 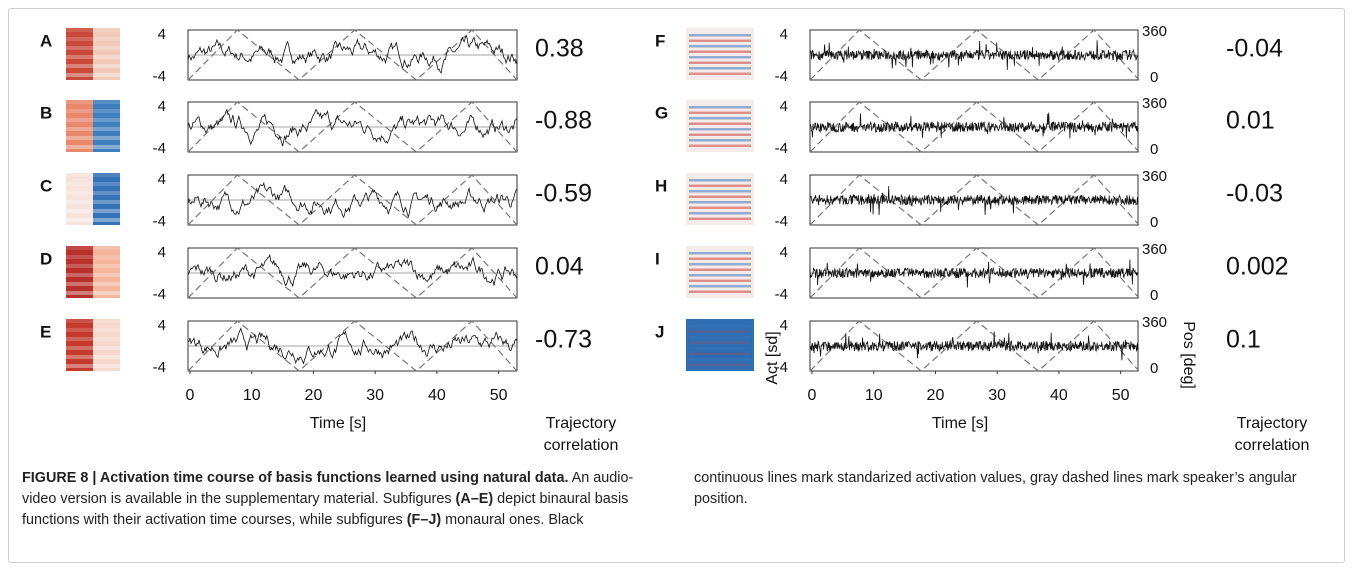 I want to click on x-tick-label: 10, so click(x=874, y=395).